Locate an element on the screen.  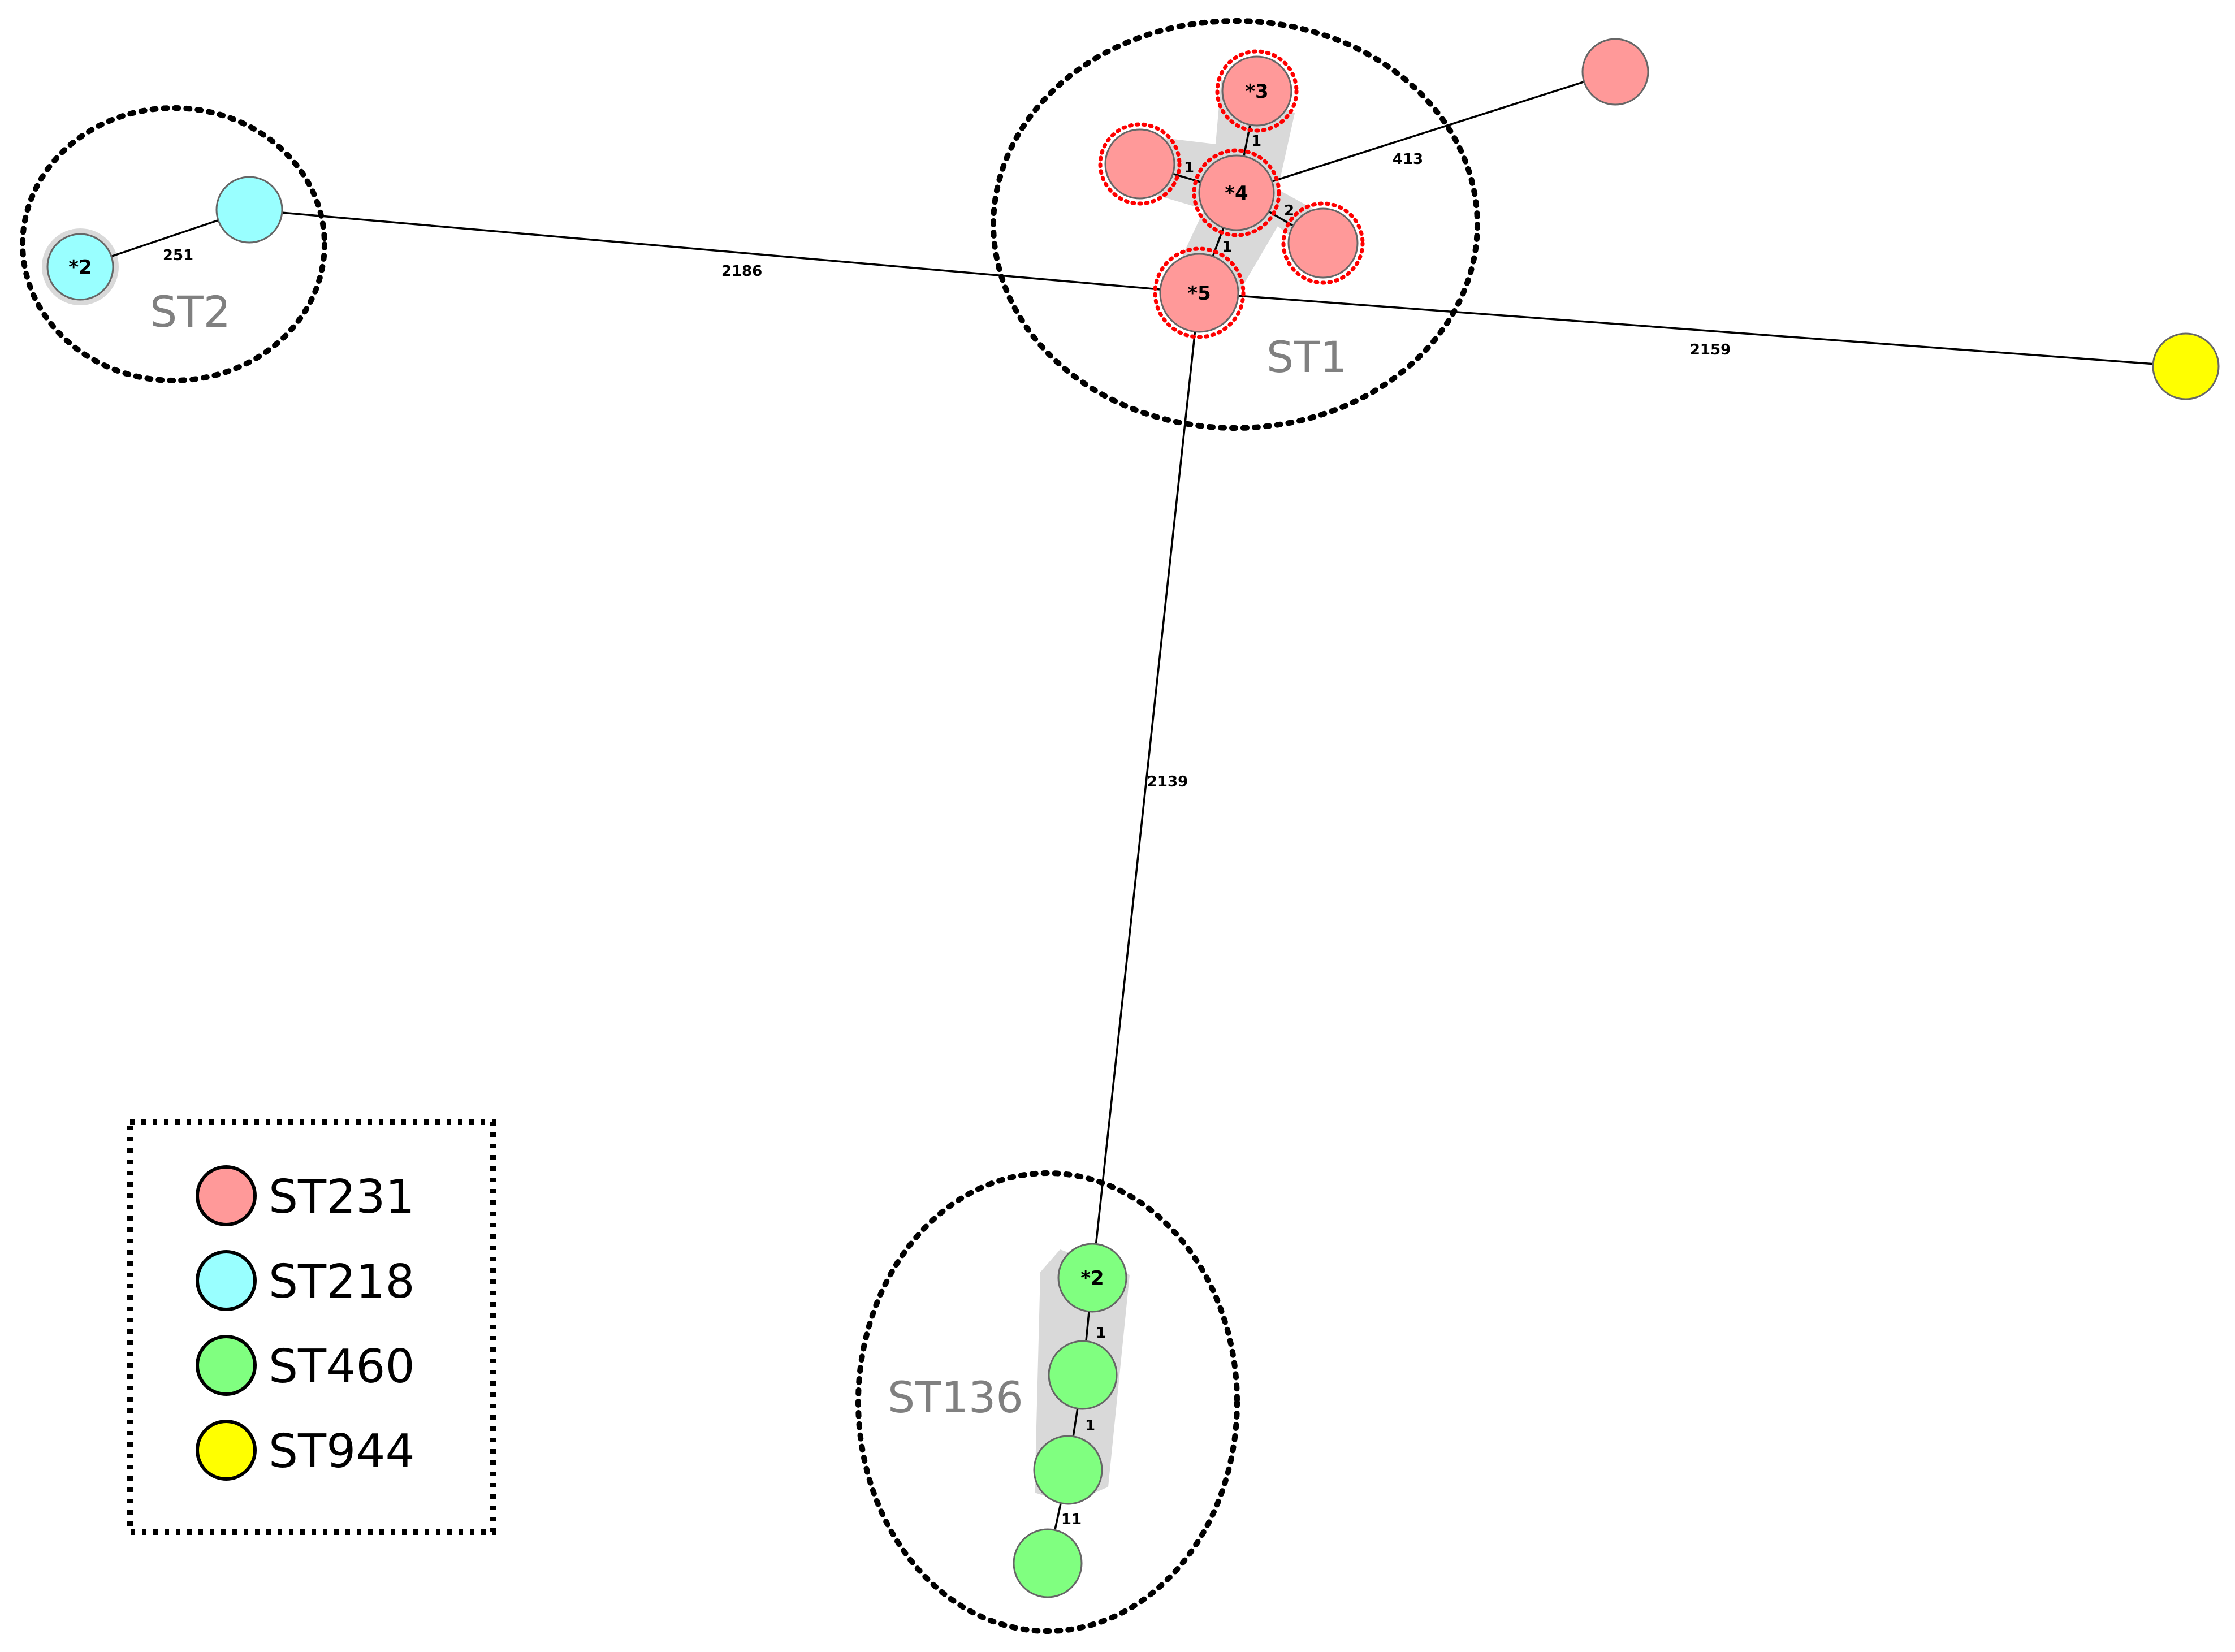
edge-label: 2159 is located at coordinates (1710, 349).